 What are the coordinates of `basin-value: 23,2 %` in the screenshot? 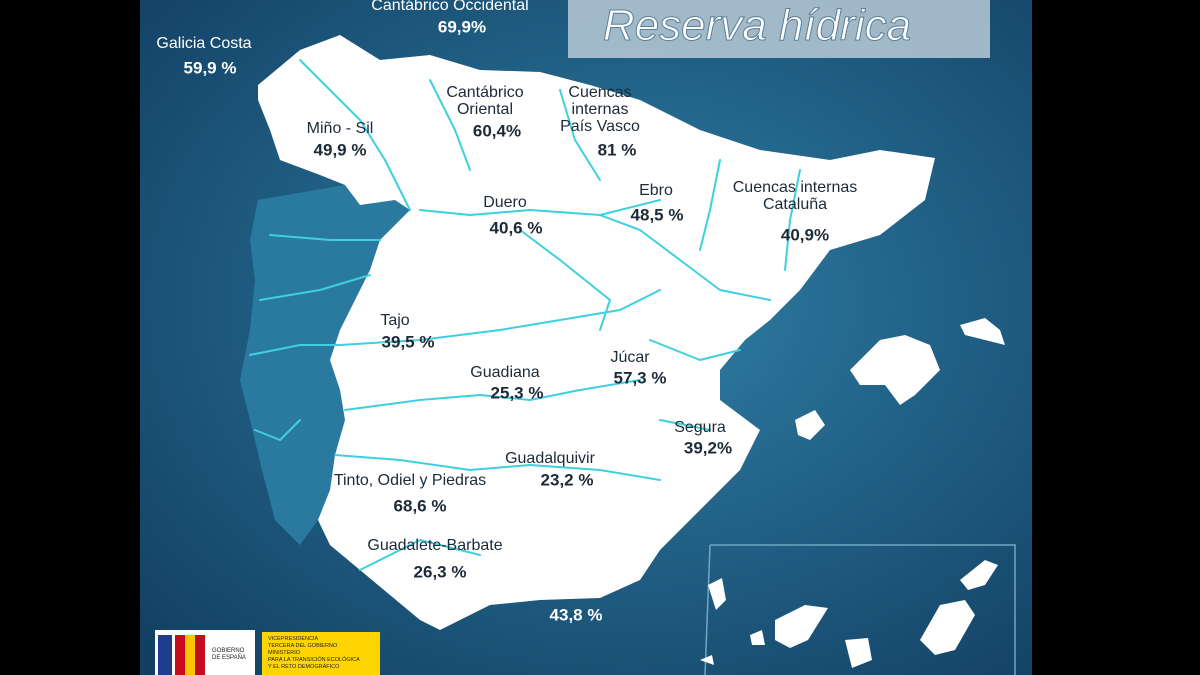 It's located at (567, 479).